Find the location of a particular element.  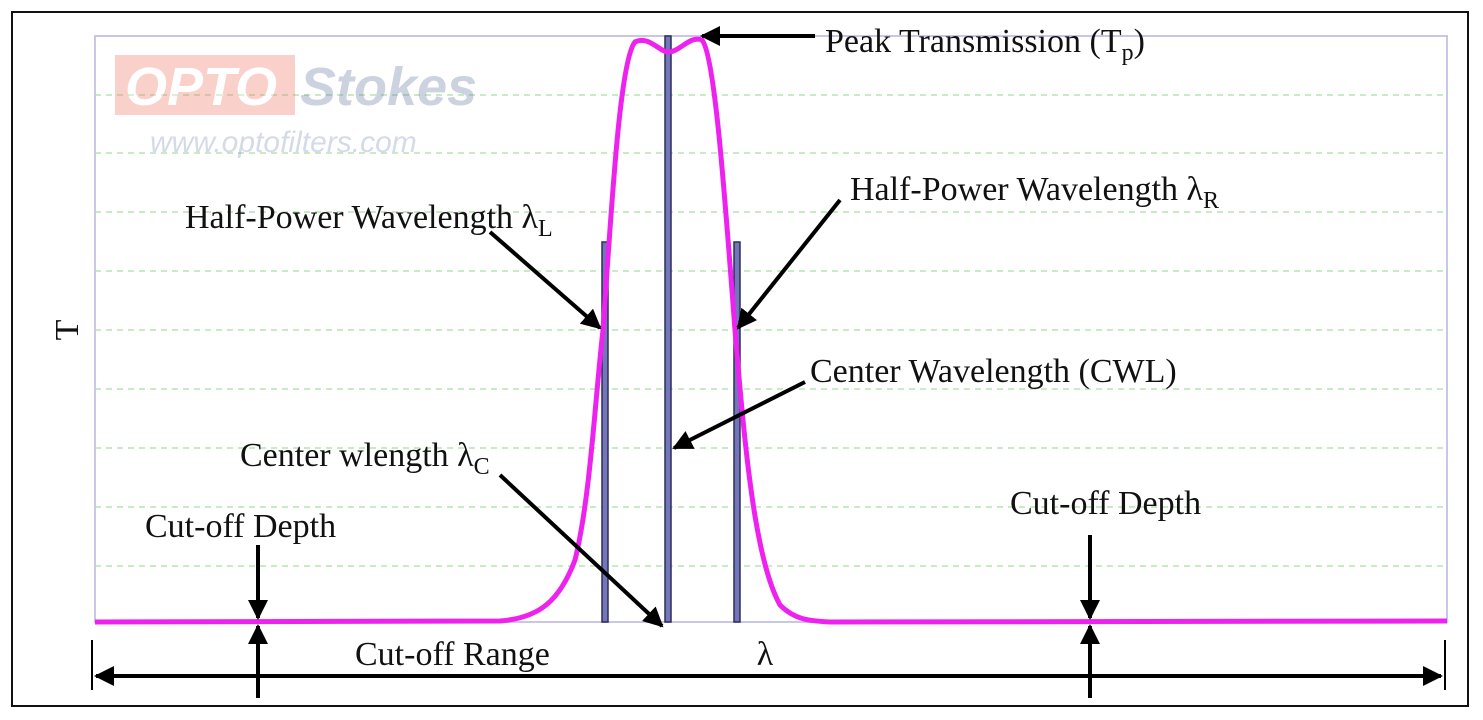

cwl-label: Center Wavelength (CWL) is located at coordinates (993, 371).